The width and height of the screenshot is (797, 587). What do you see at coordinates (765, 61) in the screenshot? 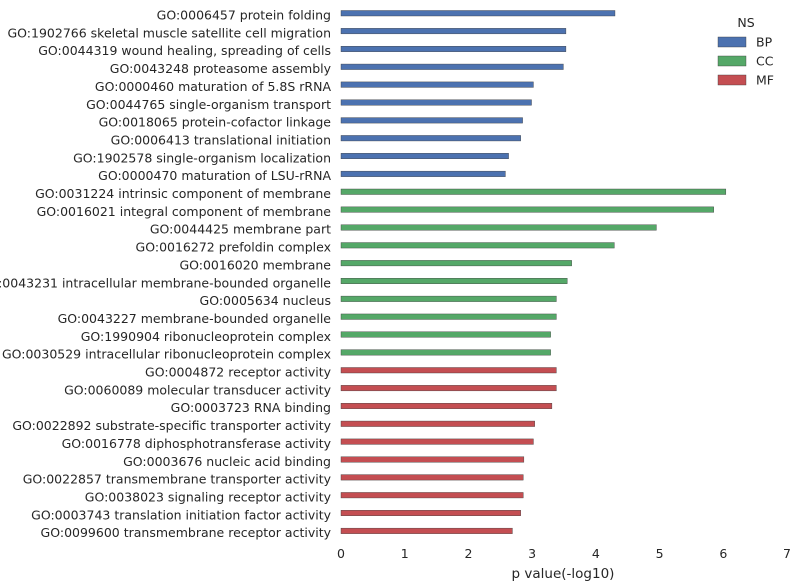
I see `legend-label-cc: CC` at bounding box center [765, 61].